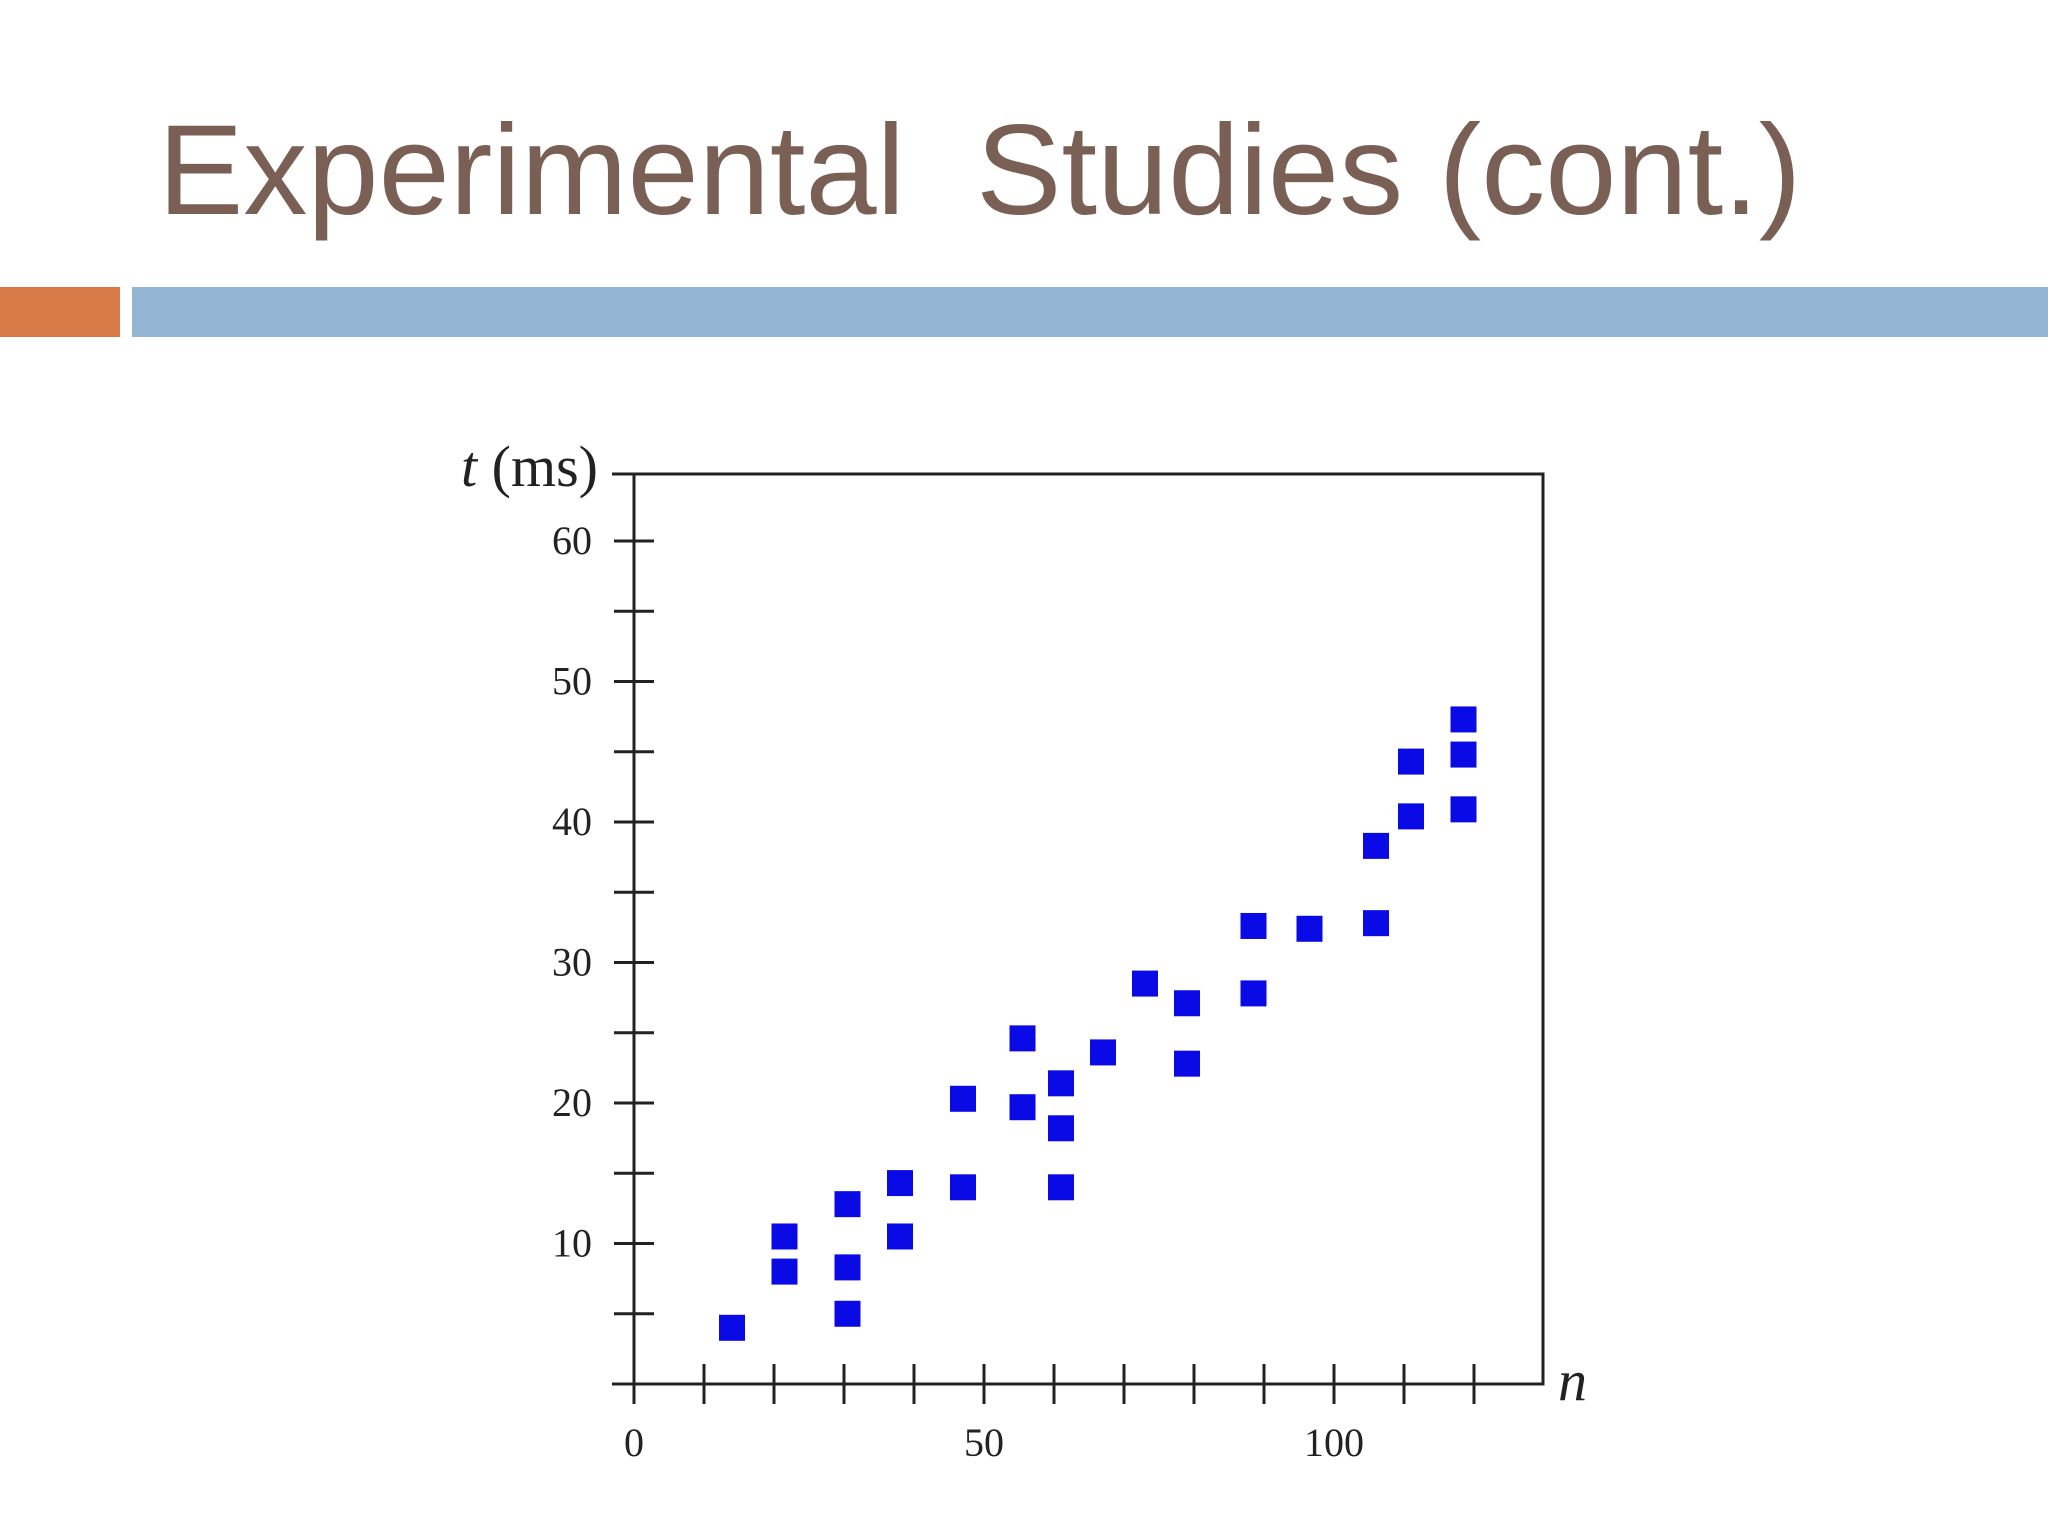 This screenshot has width=2048, height=1536. Describe the element at coordinates (1090, 312) in the screenshot. I see `title-divider-bar` at that location.